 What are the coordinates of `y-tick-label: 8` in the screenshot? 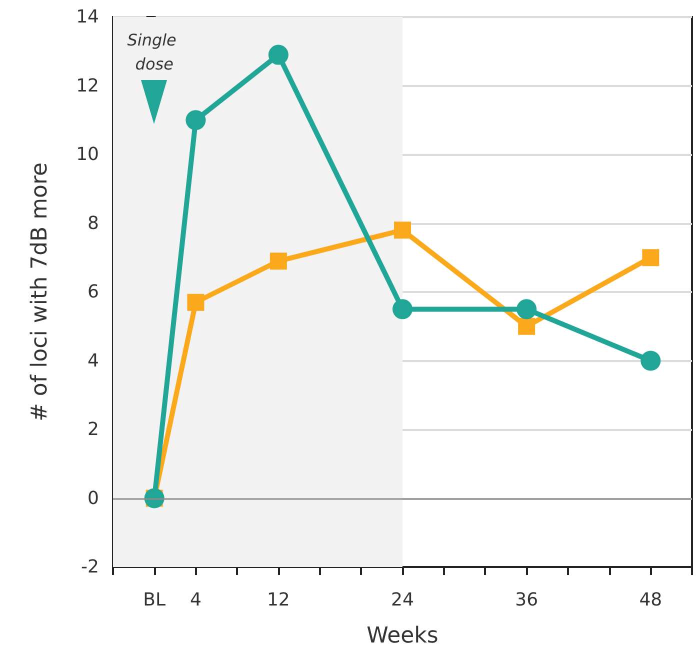 It's located at (93, 223).